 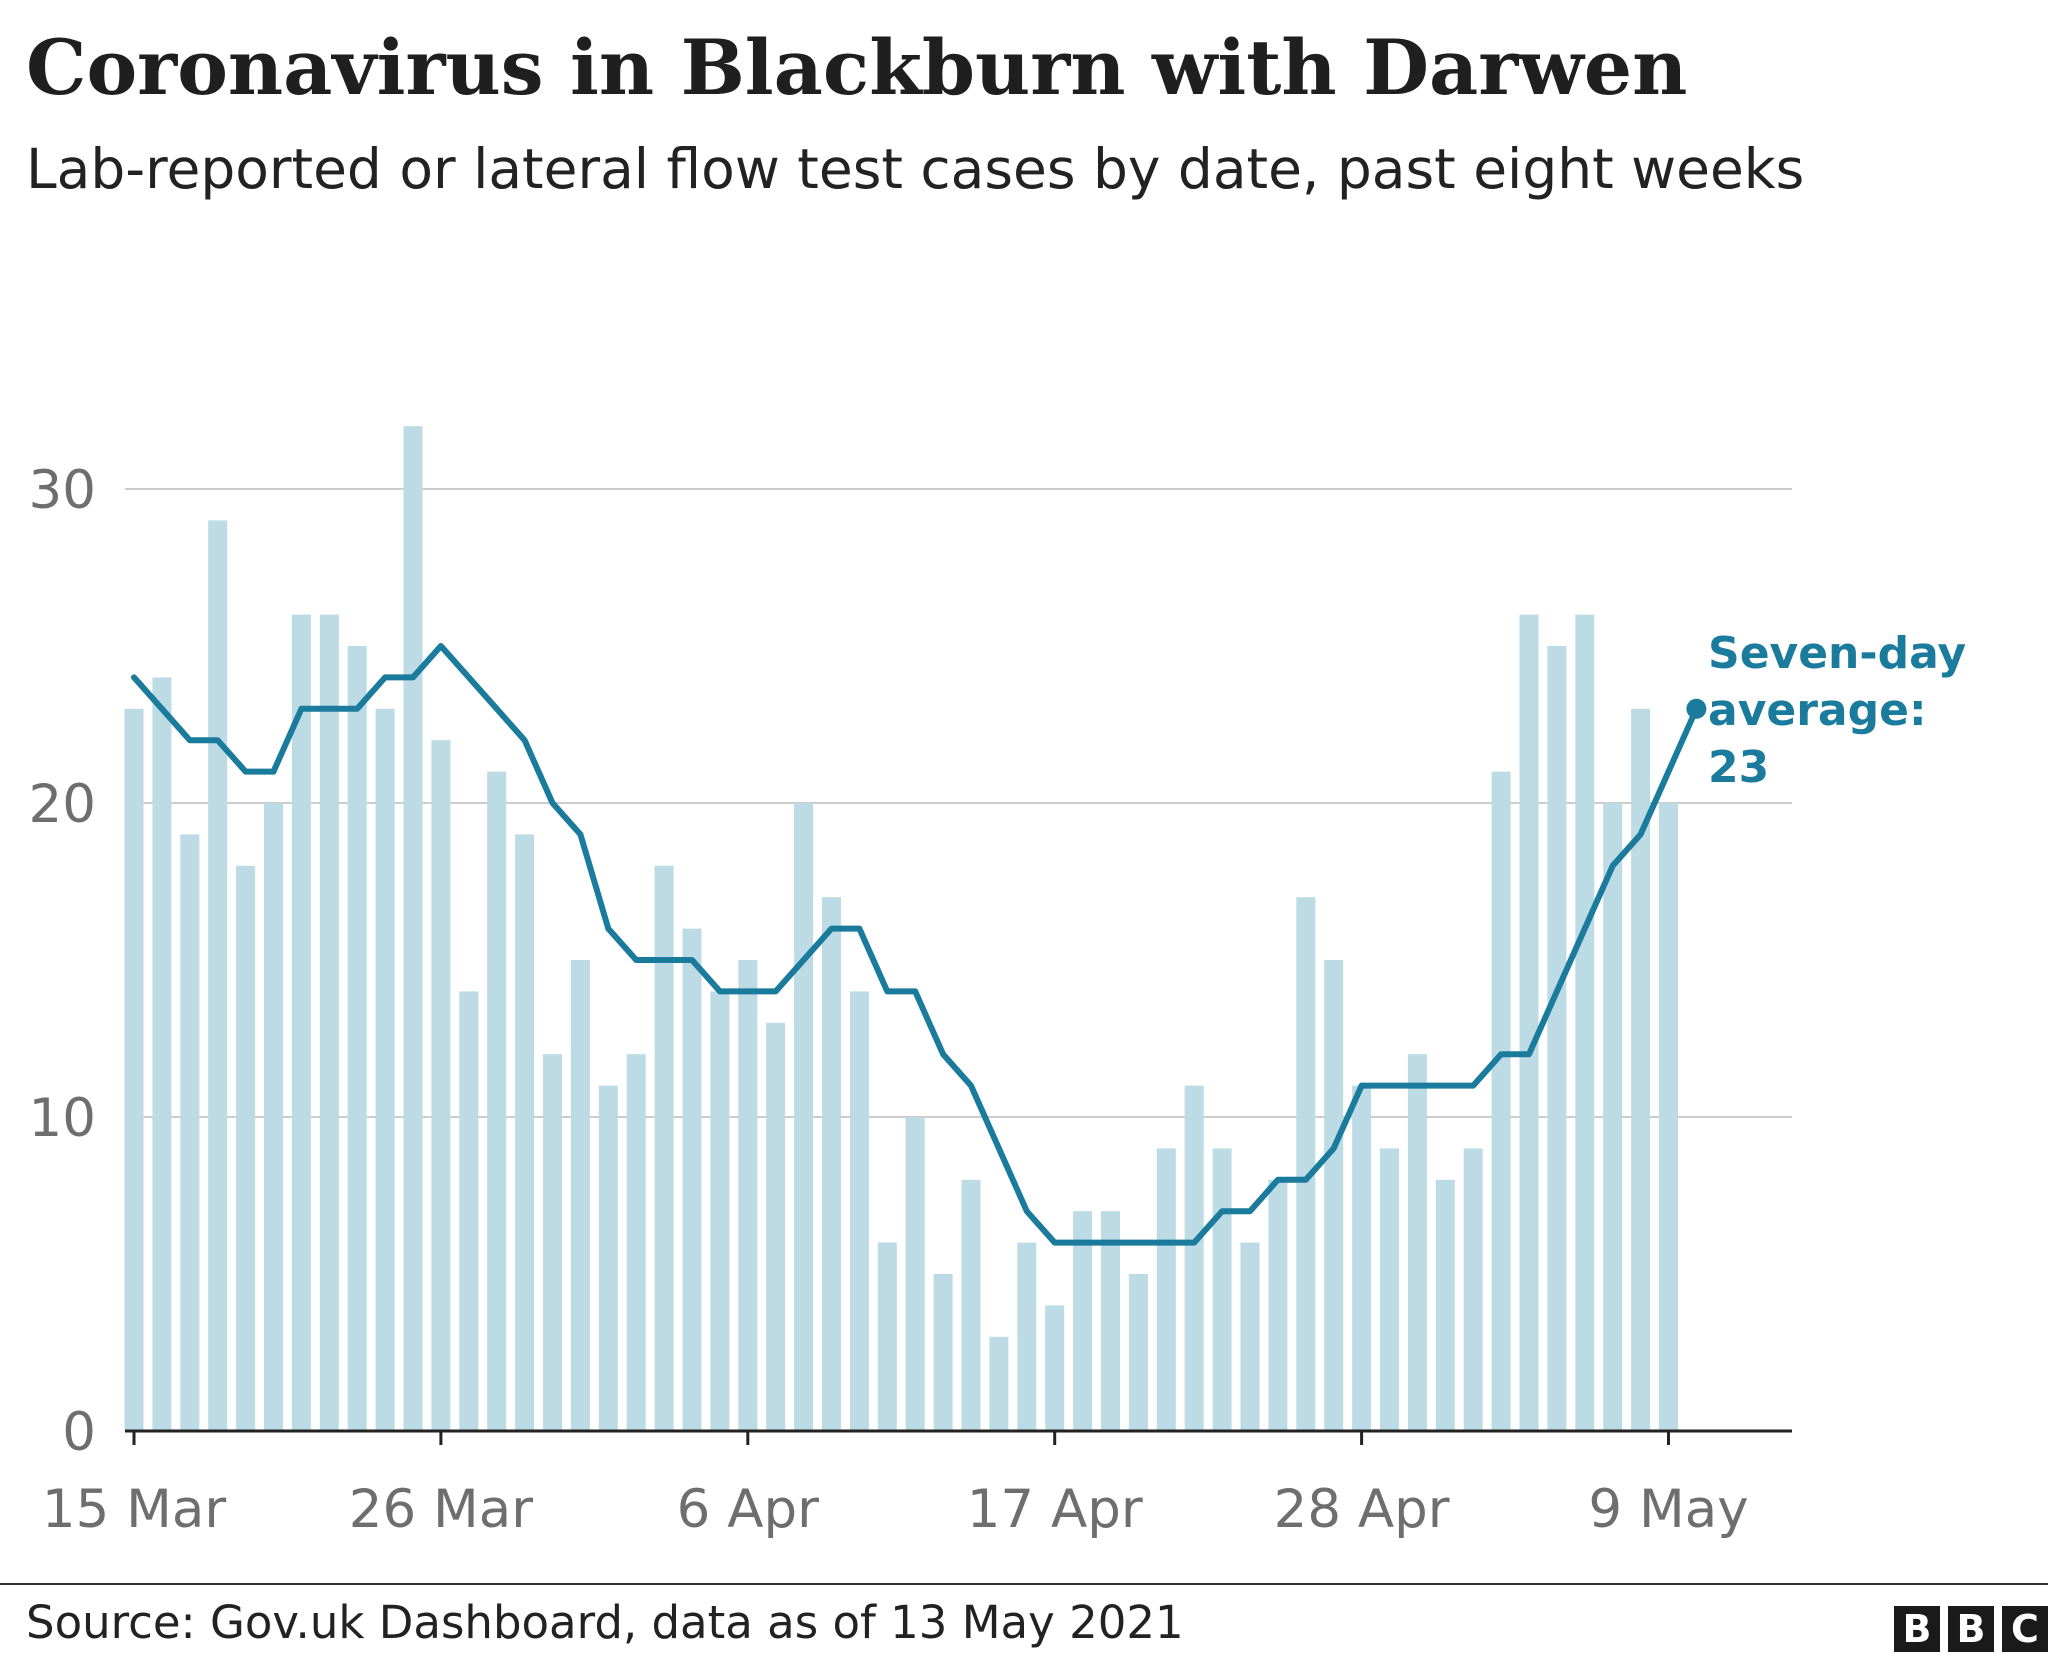 What do you see at coordinates (62, 1118) in the screenshot?
I see `y-tick-label: 10` at bounding box center [62, 1118].